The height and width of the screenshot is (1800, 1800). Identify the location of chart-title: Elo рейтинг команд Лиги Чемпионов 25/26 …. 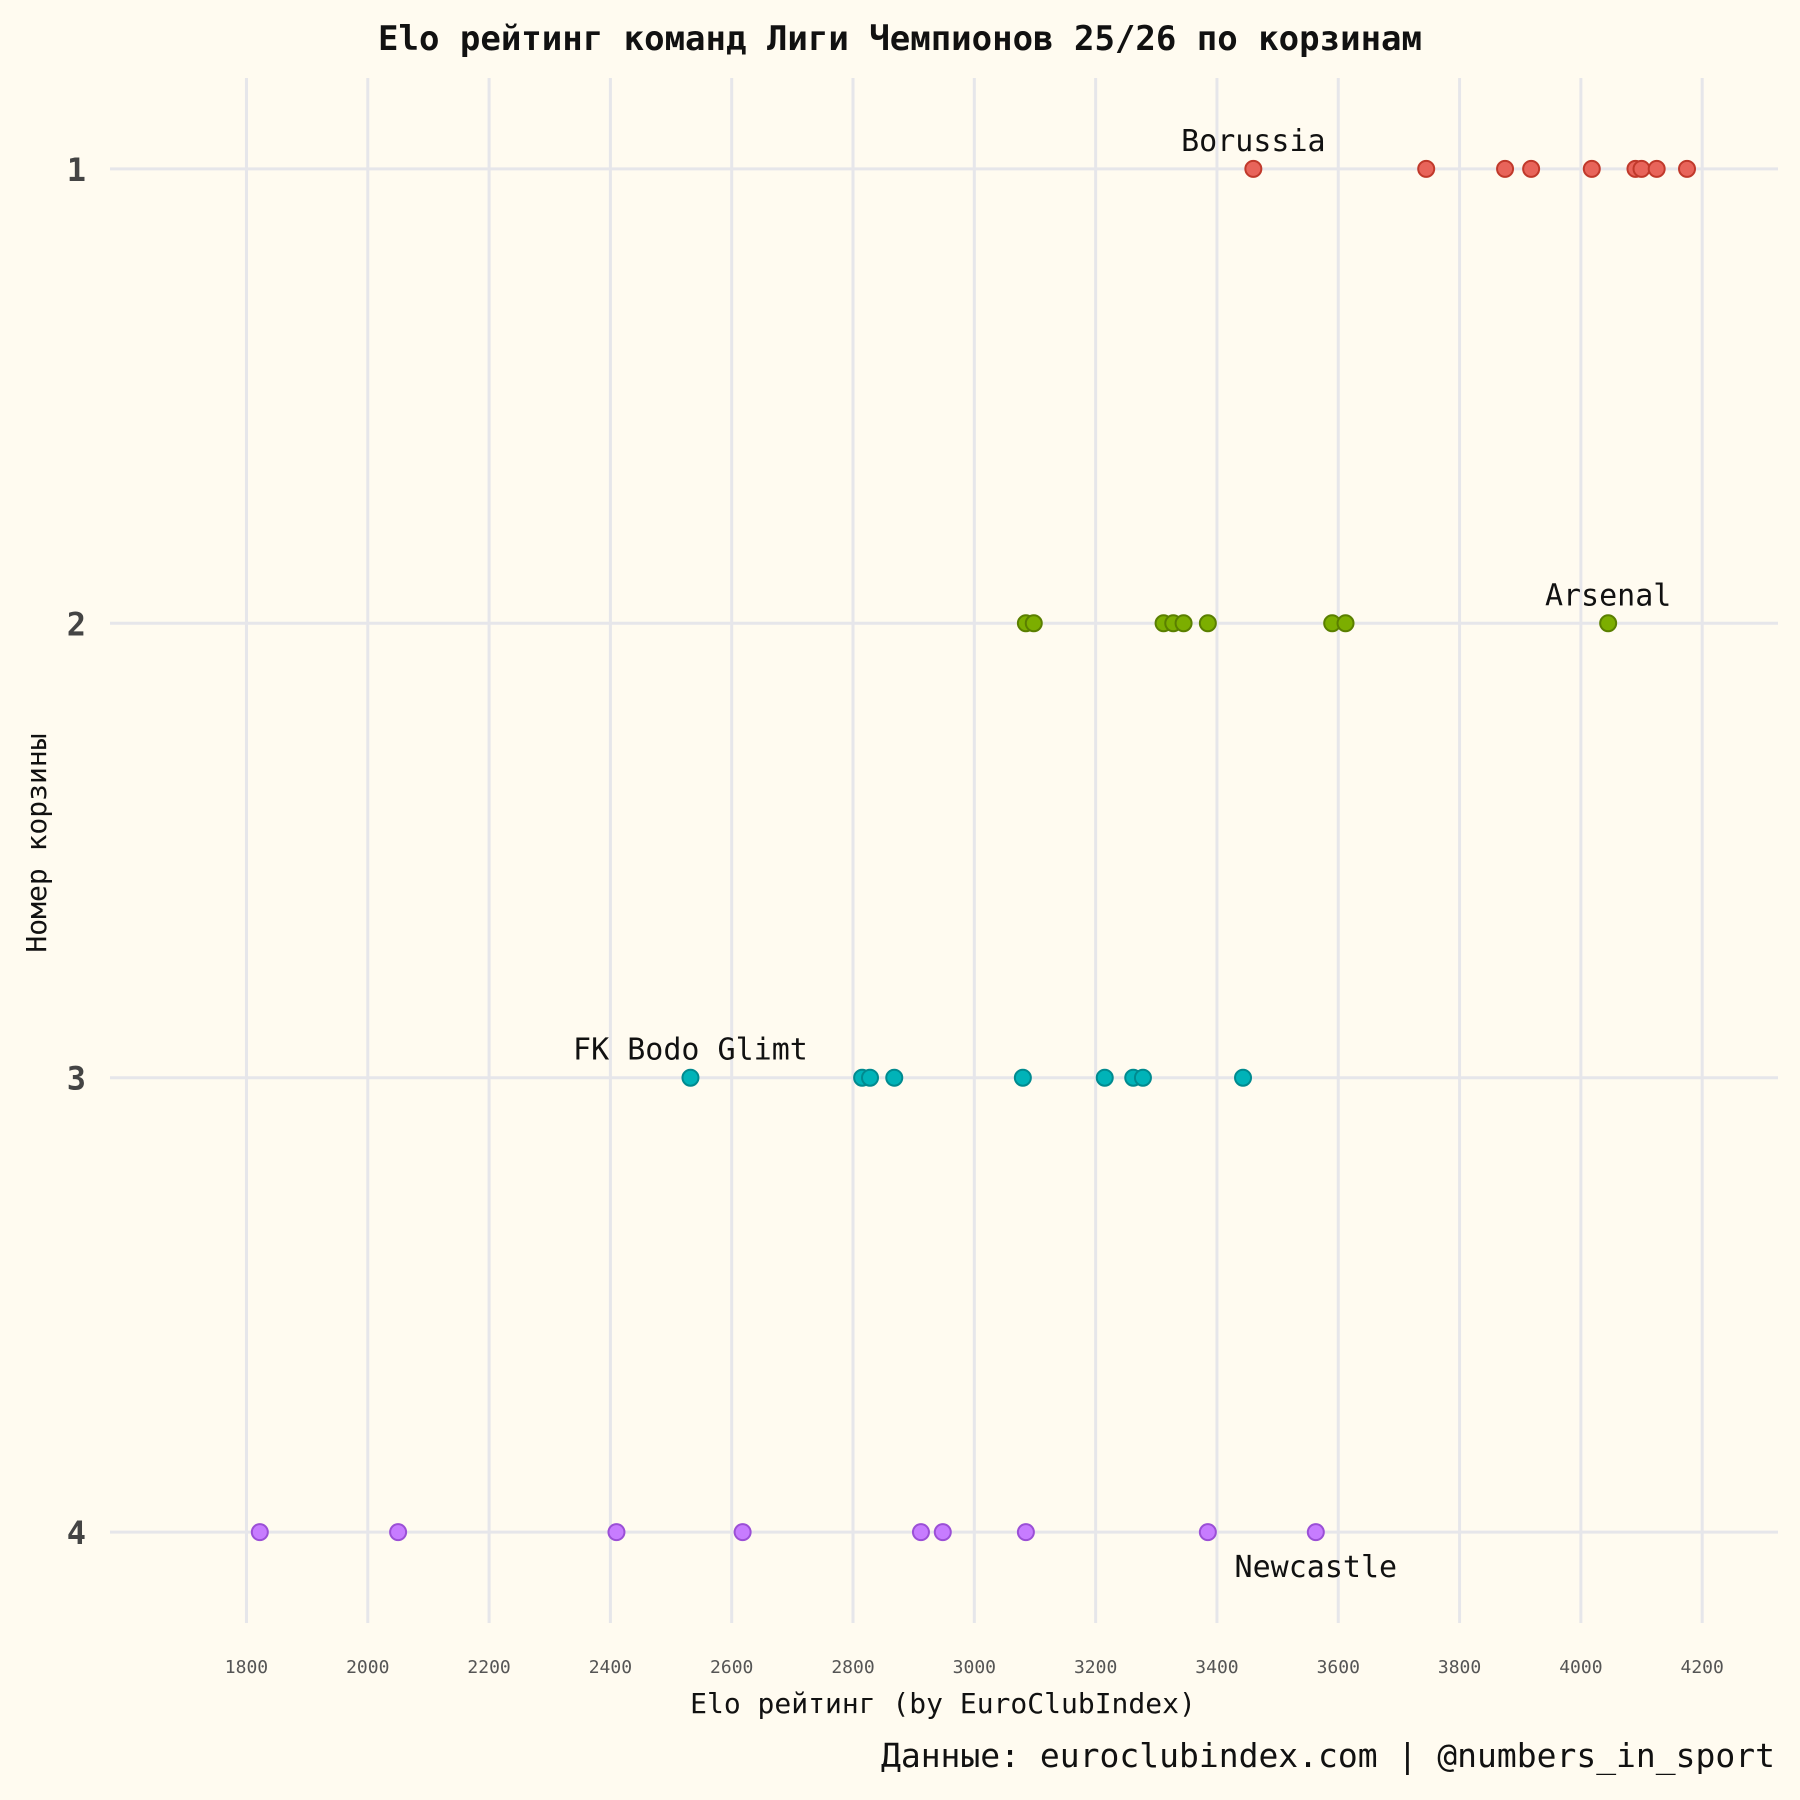
(900, 39).